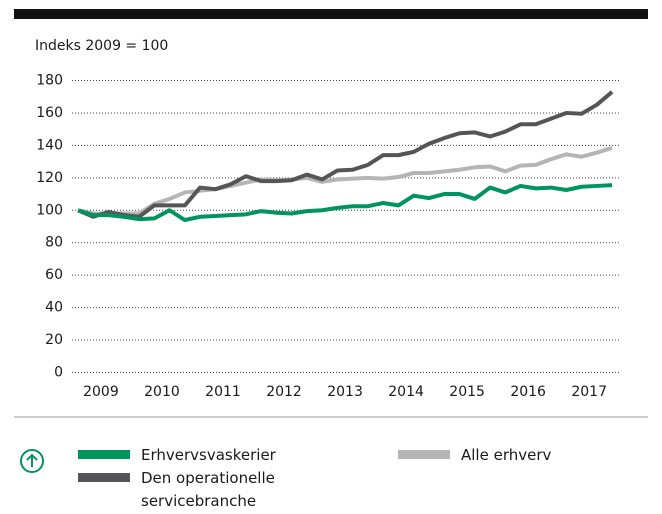 The image size is (662, 514). Describe the element at coordinates (208, 455) in the screenshot. I see `legend-label: Erhvervsvaskerier` at that location.